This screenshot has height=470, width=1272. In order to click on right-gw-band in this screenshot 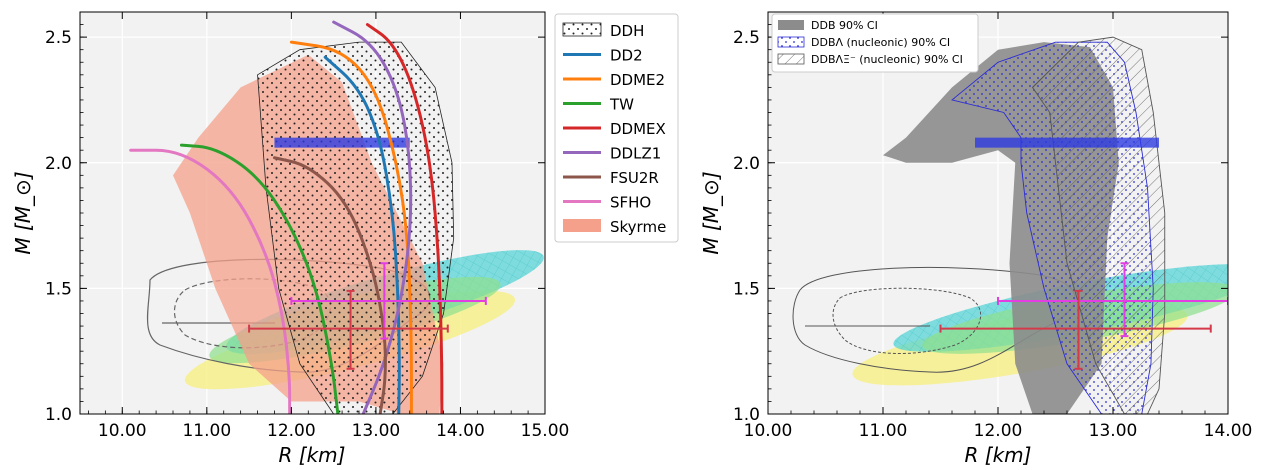, I will do `click(1067, 142)`.